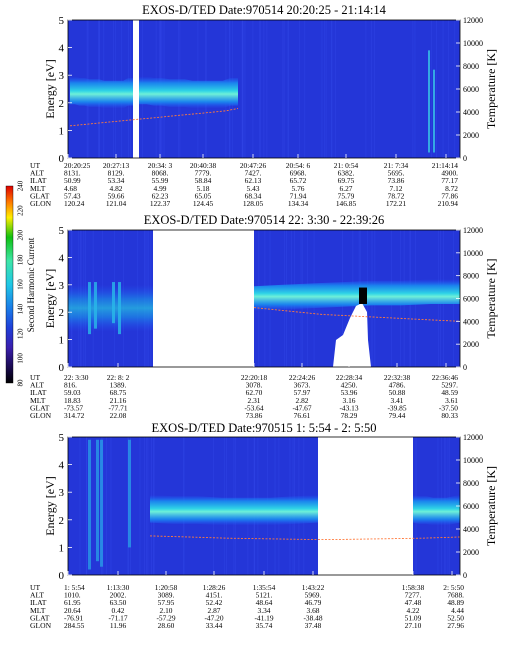  Describe the element at coordinates (264, 428) in the screenshot. I see `panel-title: EXOS-D/TED Date:970515 1: 5:54 - 2: 5:50` at that location.